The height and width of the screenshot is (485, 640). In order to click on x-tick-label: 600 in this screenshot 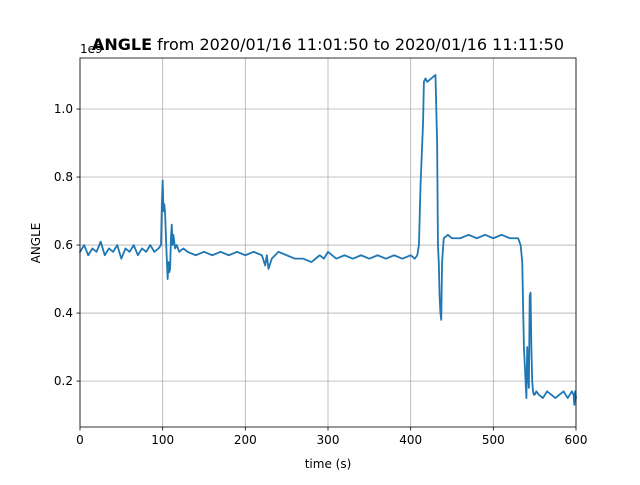, I will do `click(576, 440)`.